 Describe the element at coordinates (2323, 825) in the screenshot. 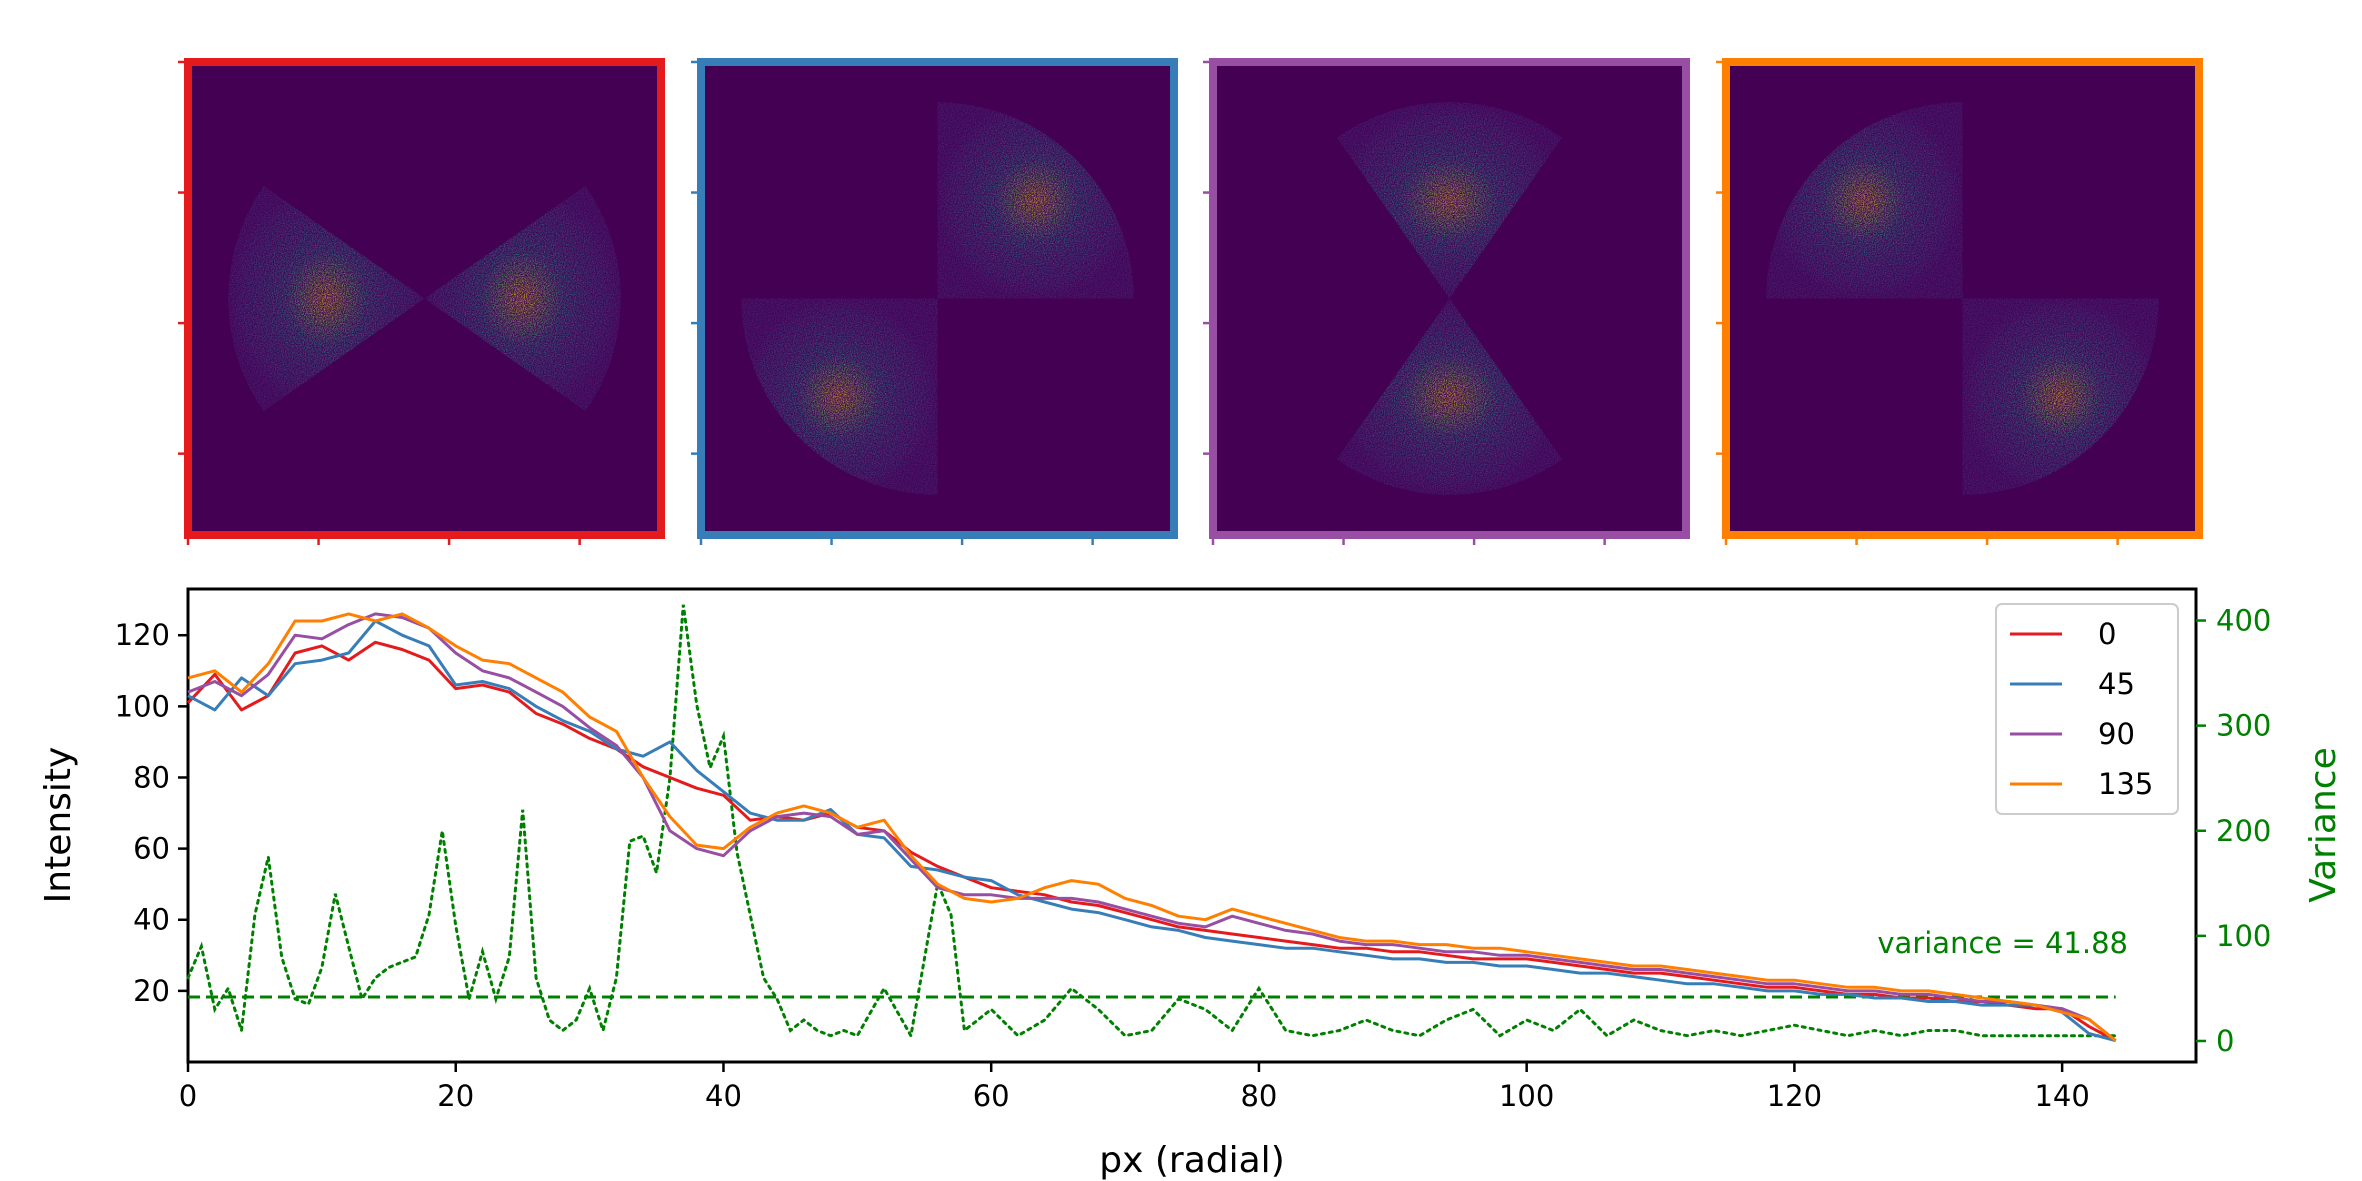

I see `y2-axis-label: Variance` at that location.